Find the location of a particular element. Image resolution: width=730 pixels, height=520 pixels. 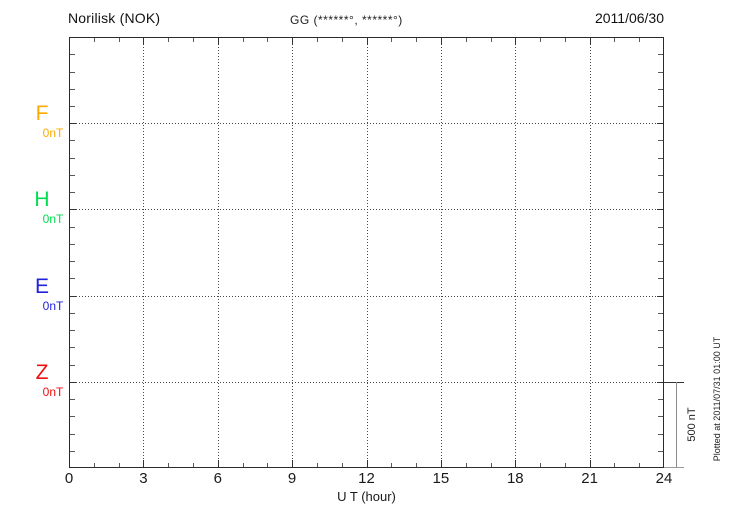

x-tick-label-6: 6 is located at coordinates (217, 478).